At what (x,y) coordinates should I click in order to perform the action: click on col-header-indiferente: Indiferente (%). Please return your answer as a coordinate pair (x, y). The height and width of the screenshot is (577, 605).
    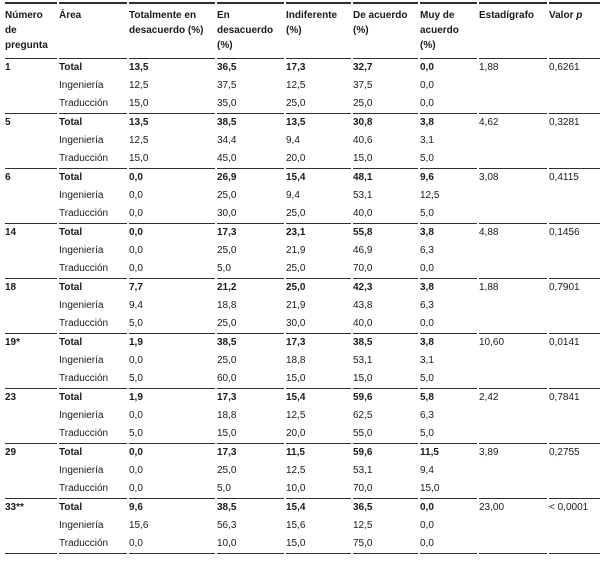
    Looking at the image, I should click on (318, 30).